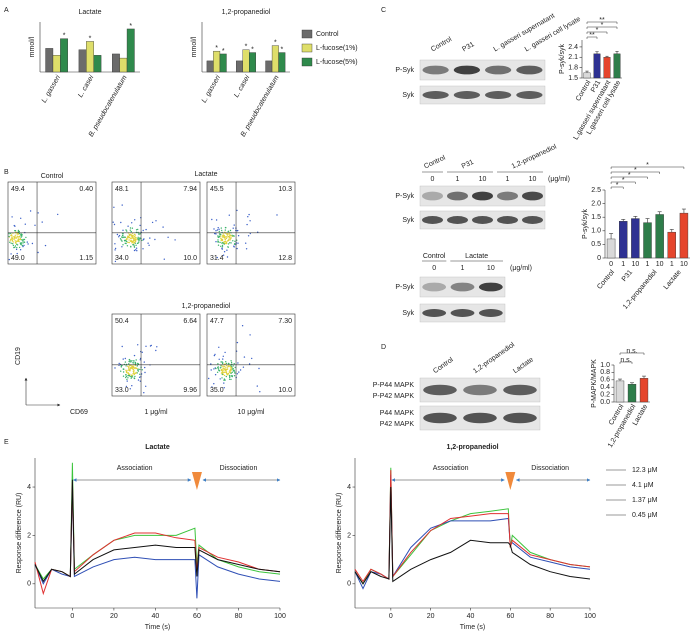 The height and width of the screenshot is (635, 696). I want to click on x-tick-label: L. gasseri, so click(51, 89).